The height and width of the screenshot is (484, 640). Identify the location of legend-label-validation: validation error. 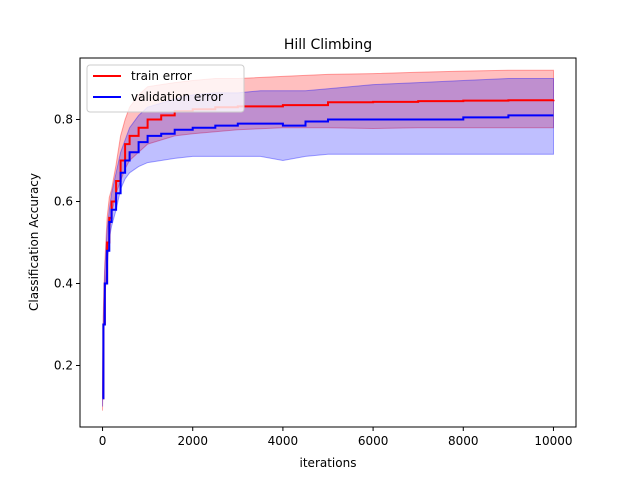
(177, 97).